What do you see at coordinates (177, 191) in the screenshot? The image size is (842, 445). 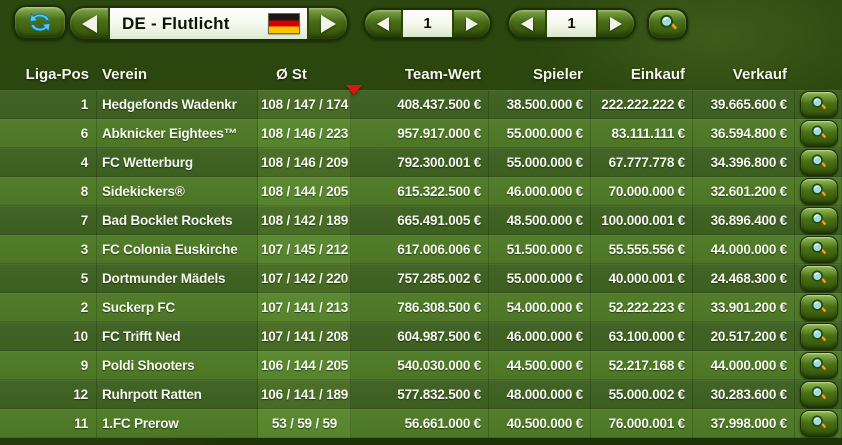 I see `row-verein: Sidekickers®` at bounding box center [177, 191].